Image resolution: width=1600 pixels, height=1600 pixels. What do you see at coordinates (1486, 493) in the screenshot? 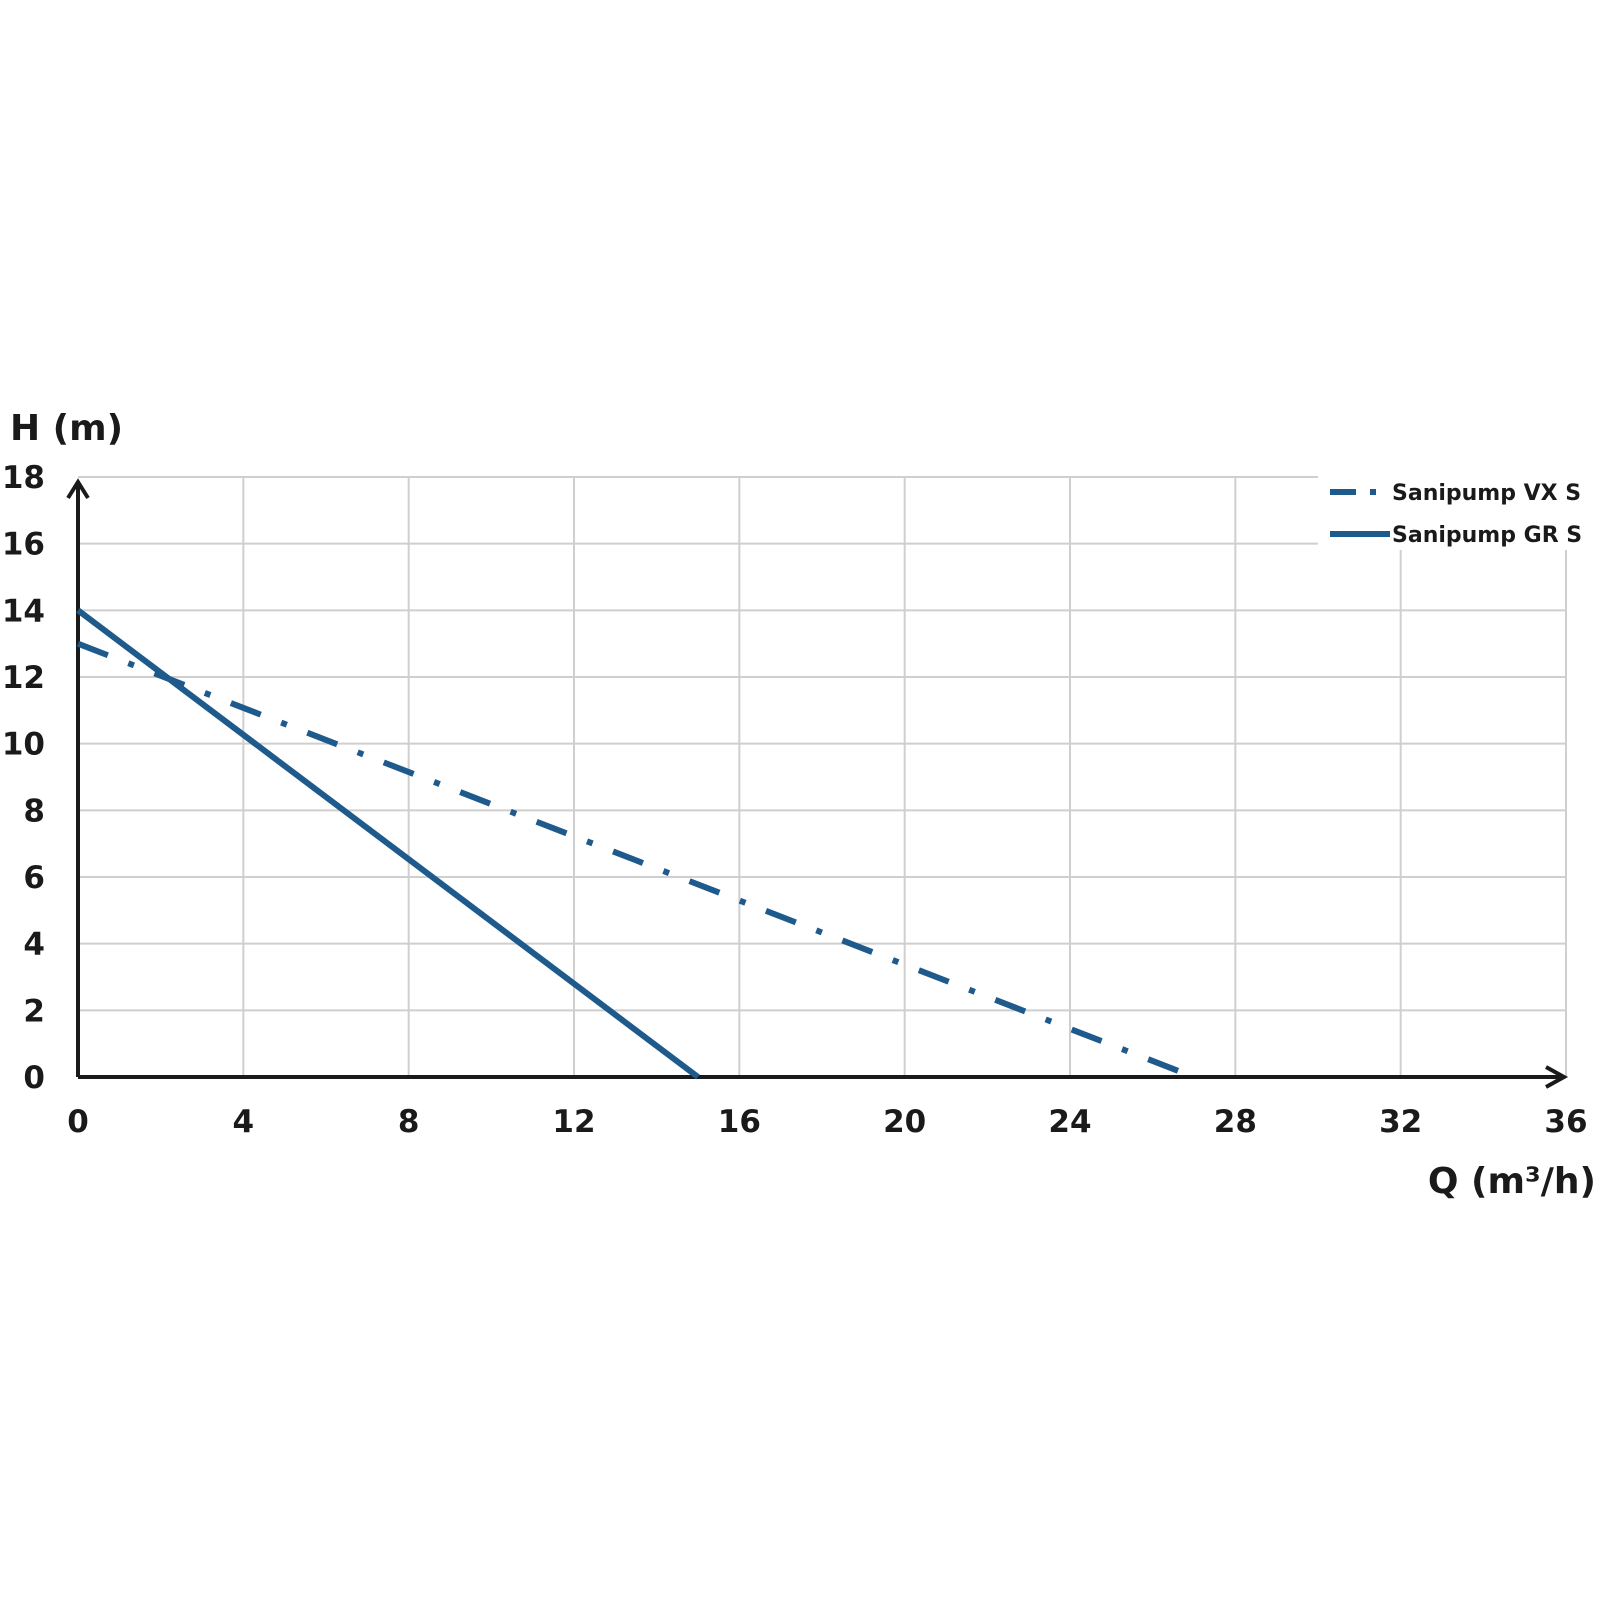
I see `legend-label: Sanipump VX S` at bounding box center [1486, 493].